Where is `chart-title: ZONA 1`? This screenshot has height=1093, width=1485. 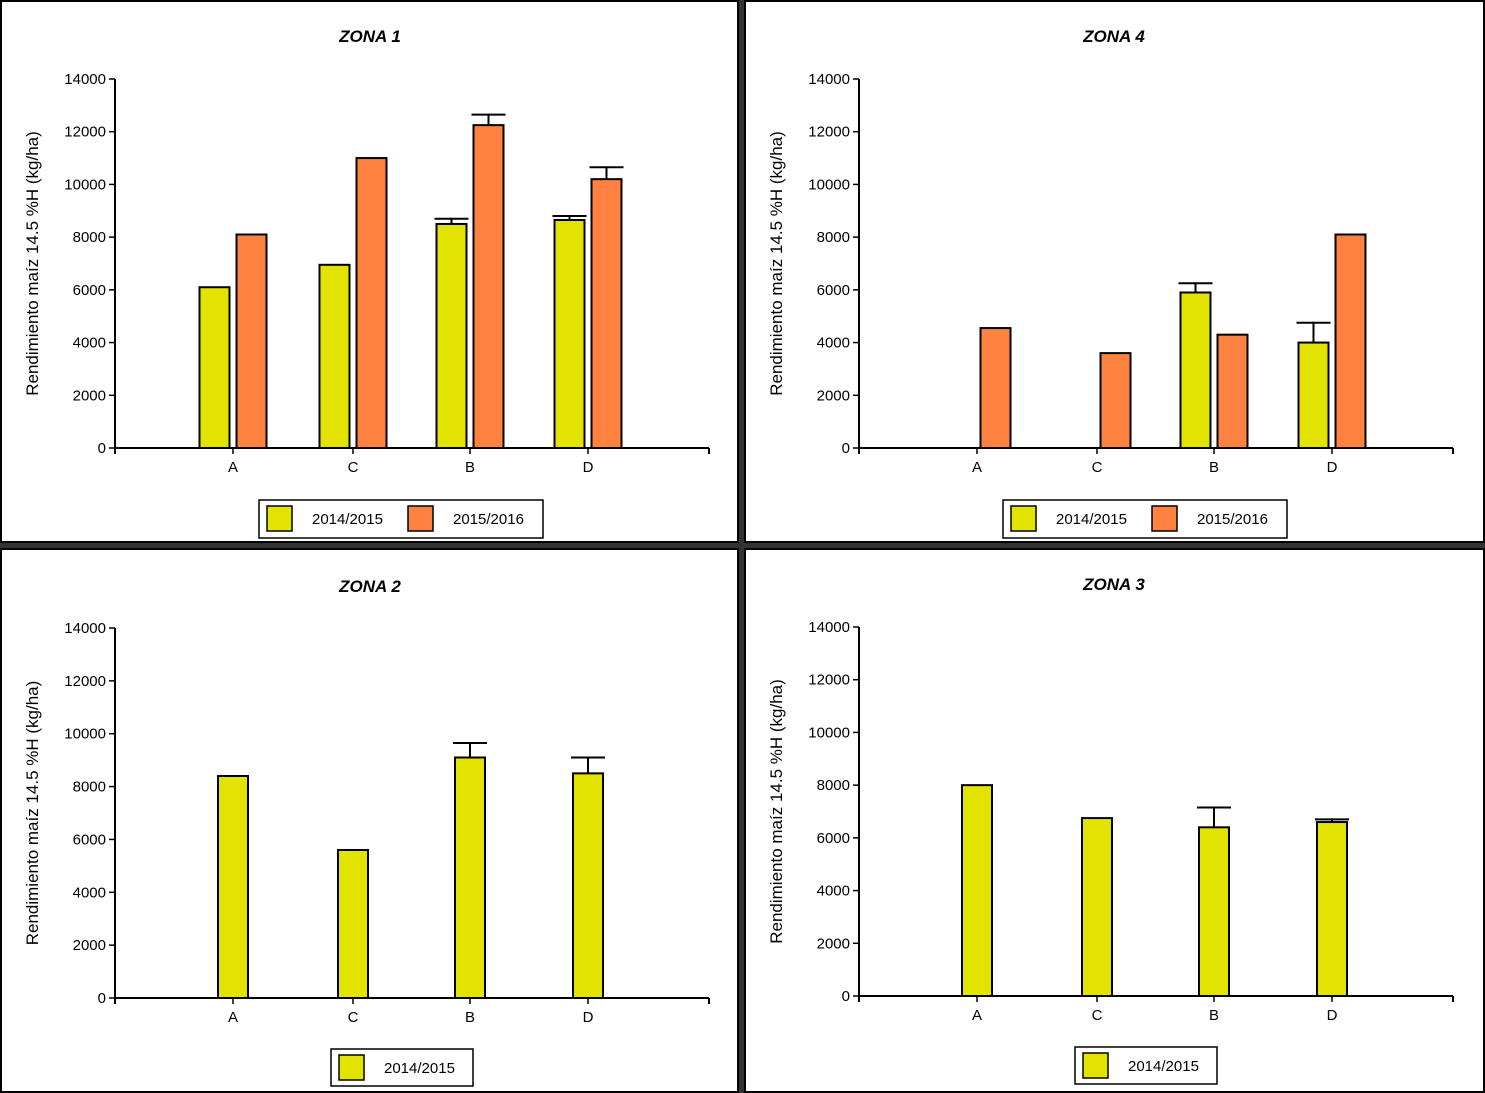 chart-title: ZONA 1 is located at coordinates (369, 36).